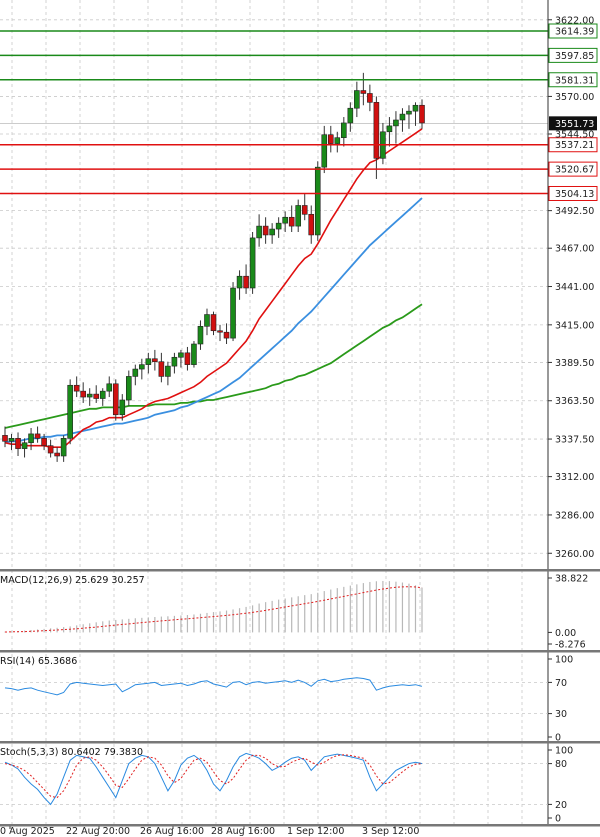 This screenshot has height=837, width=600. Describe the element at coordinates (573, 123) in the screenshot. I see `current-price-box` at that location.